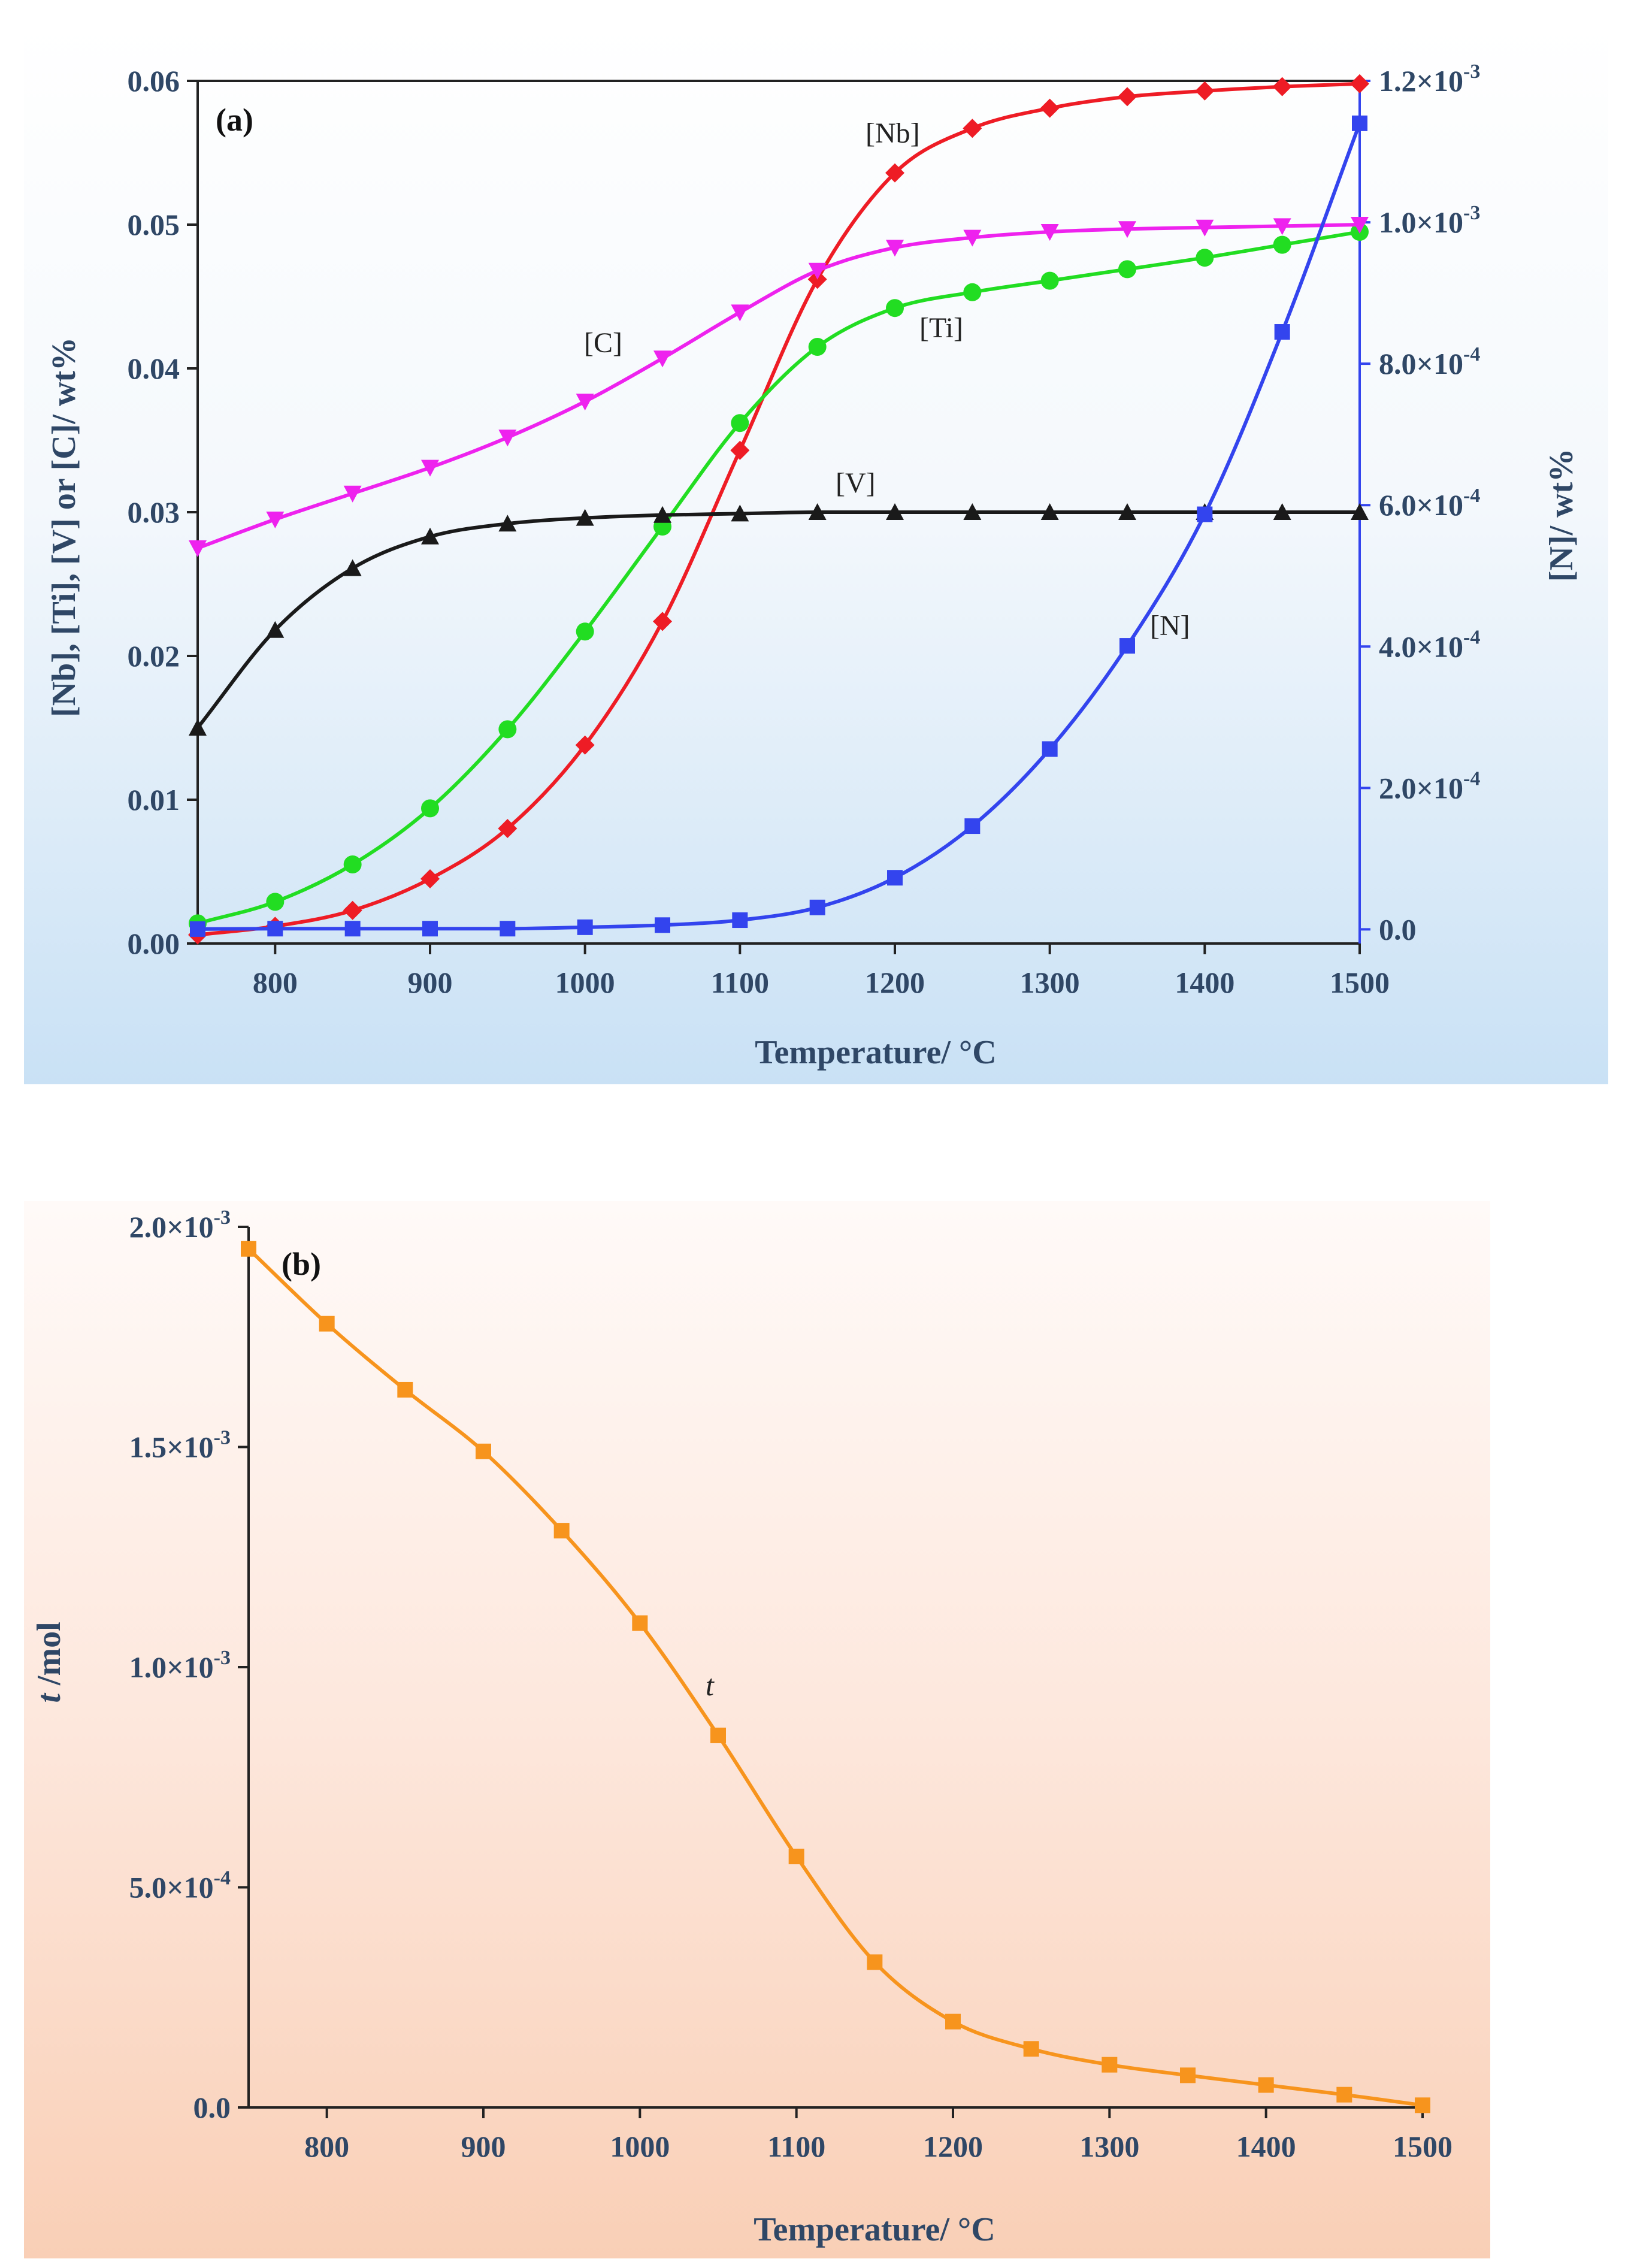 This screenshot has width=1634, height=2268. Describe the element at coordinates (1429, 644) in the screenshot. I see `a-y-right-tick-label: 4.0×10⁻⁴` at that location.